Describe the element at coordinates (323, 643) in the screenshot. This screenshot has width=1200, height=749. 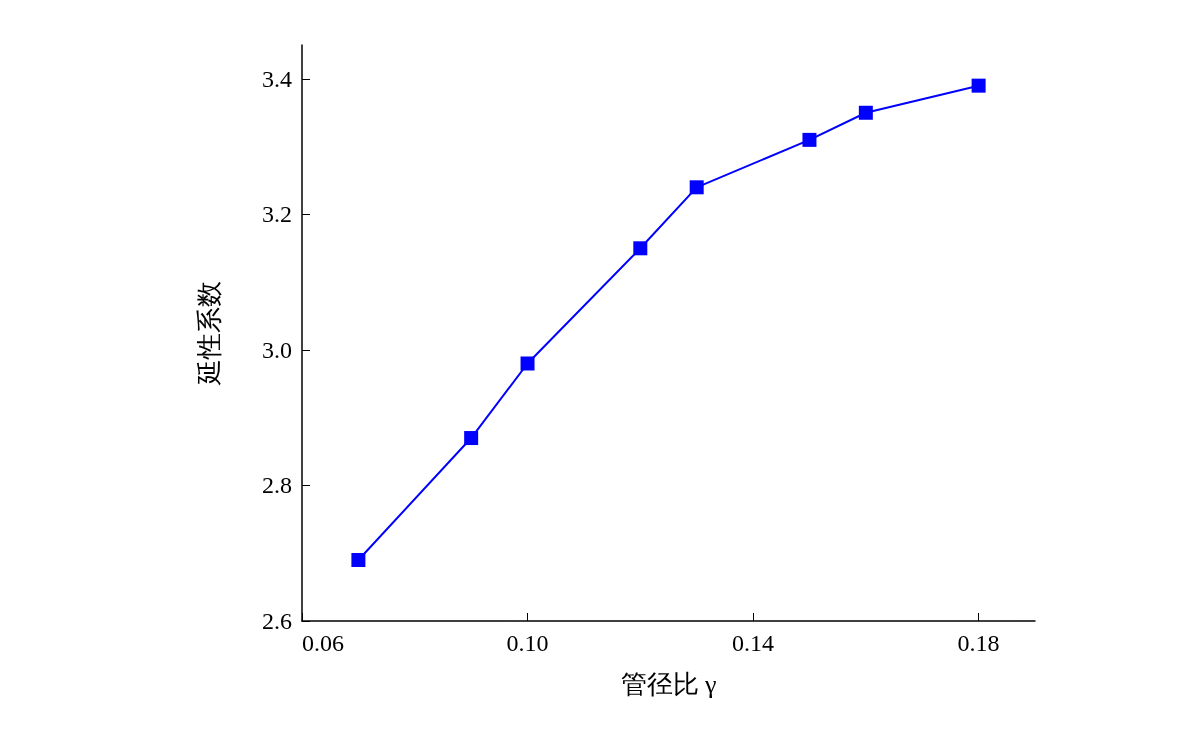
I see `x-tick-label: 0.06` at that location.